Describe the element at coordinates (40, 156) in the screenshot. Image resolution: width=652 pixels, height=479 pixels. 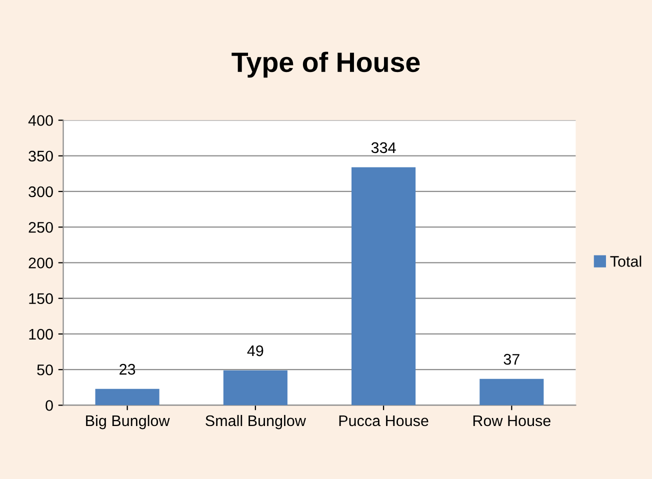
I see `y-tick-label: 350` at that location.